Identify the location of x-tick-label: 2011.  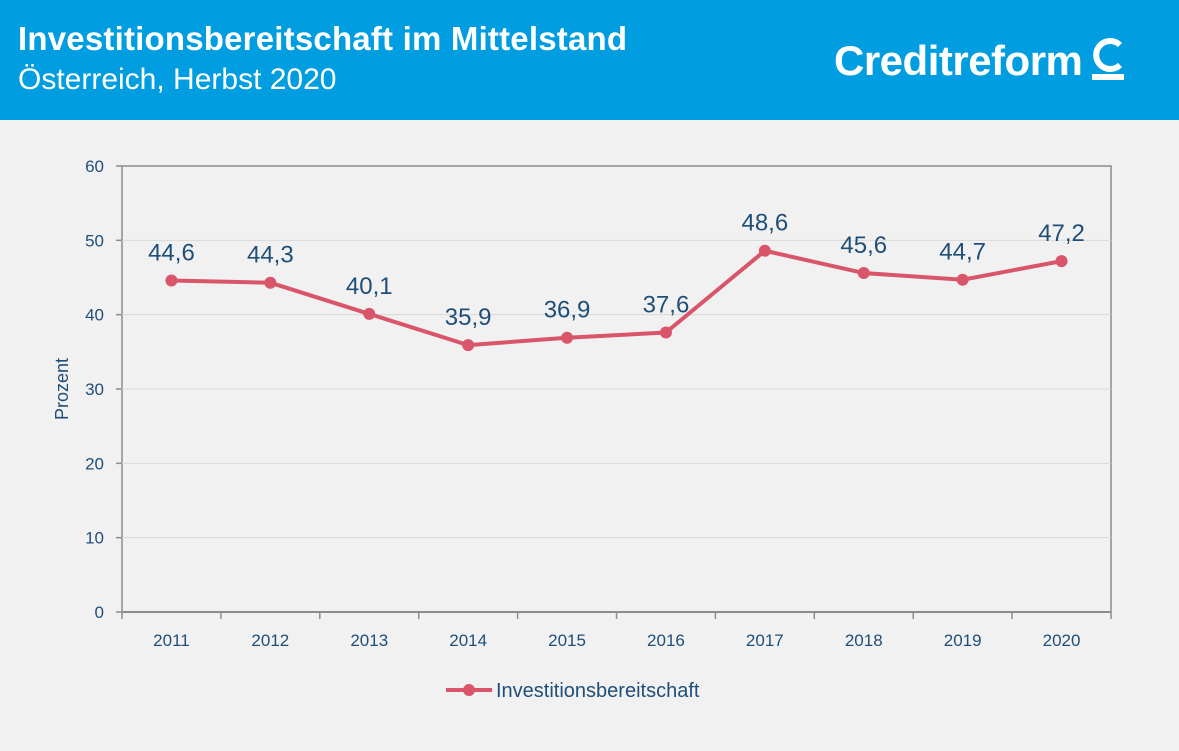
(171, 640).